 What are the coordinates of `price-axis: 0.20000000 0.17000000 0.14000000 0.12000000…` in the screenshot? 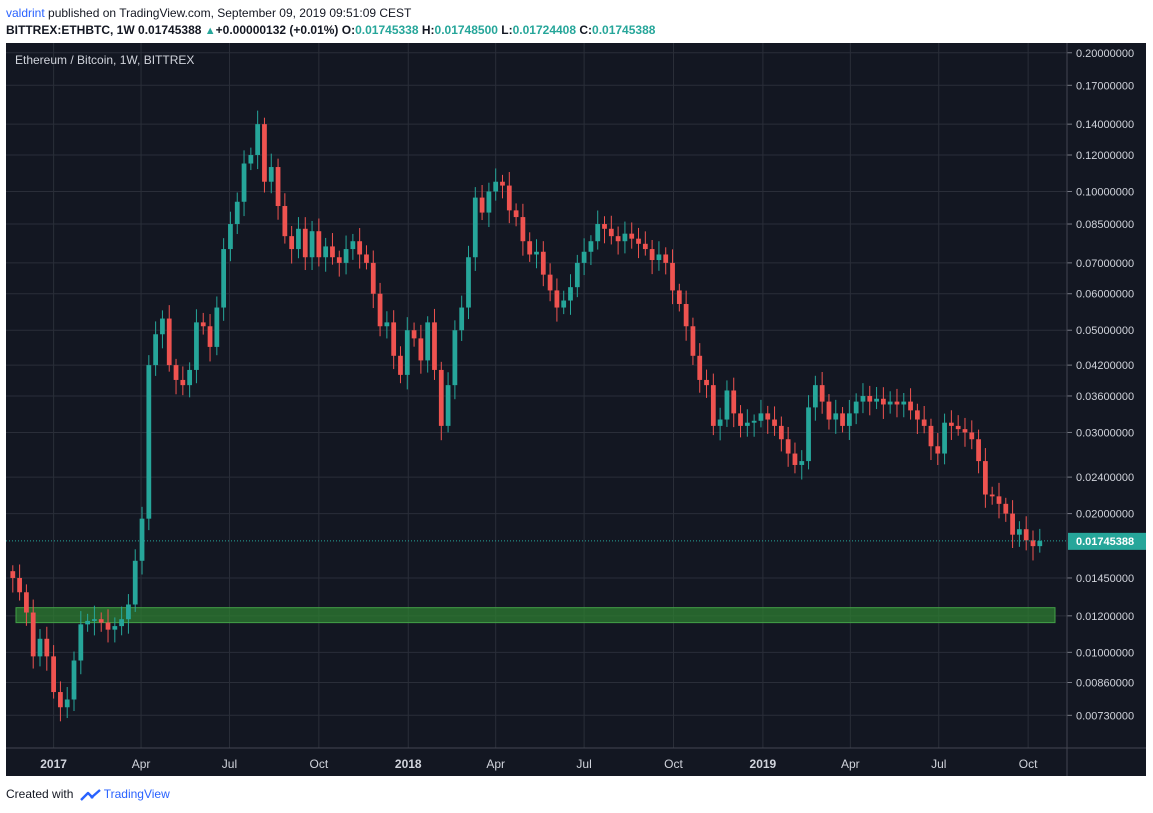 It's located at (1100, 409).